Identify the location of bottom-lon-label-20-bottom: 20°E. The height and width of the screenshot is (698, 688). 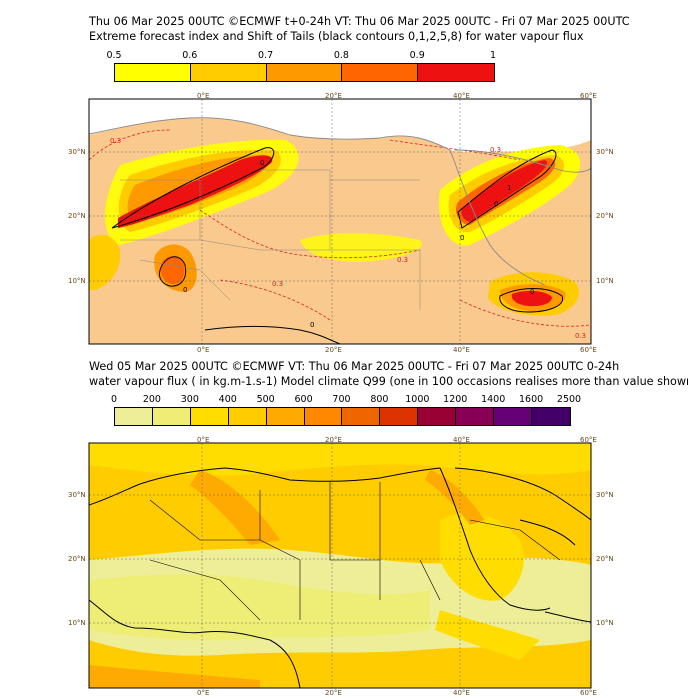
(333, 693).